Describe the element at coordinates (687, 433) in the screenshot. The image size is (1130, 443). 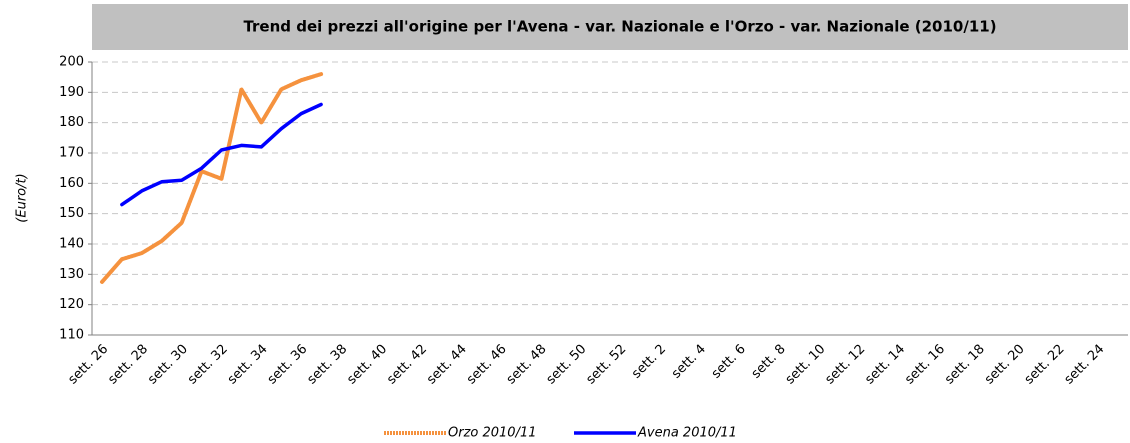
I see `legend-label: Avena 2010/11` at that location.